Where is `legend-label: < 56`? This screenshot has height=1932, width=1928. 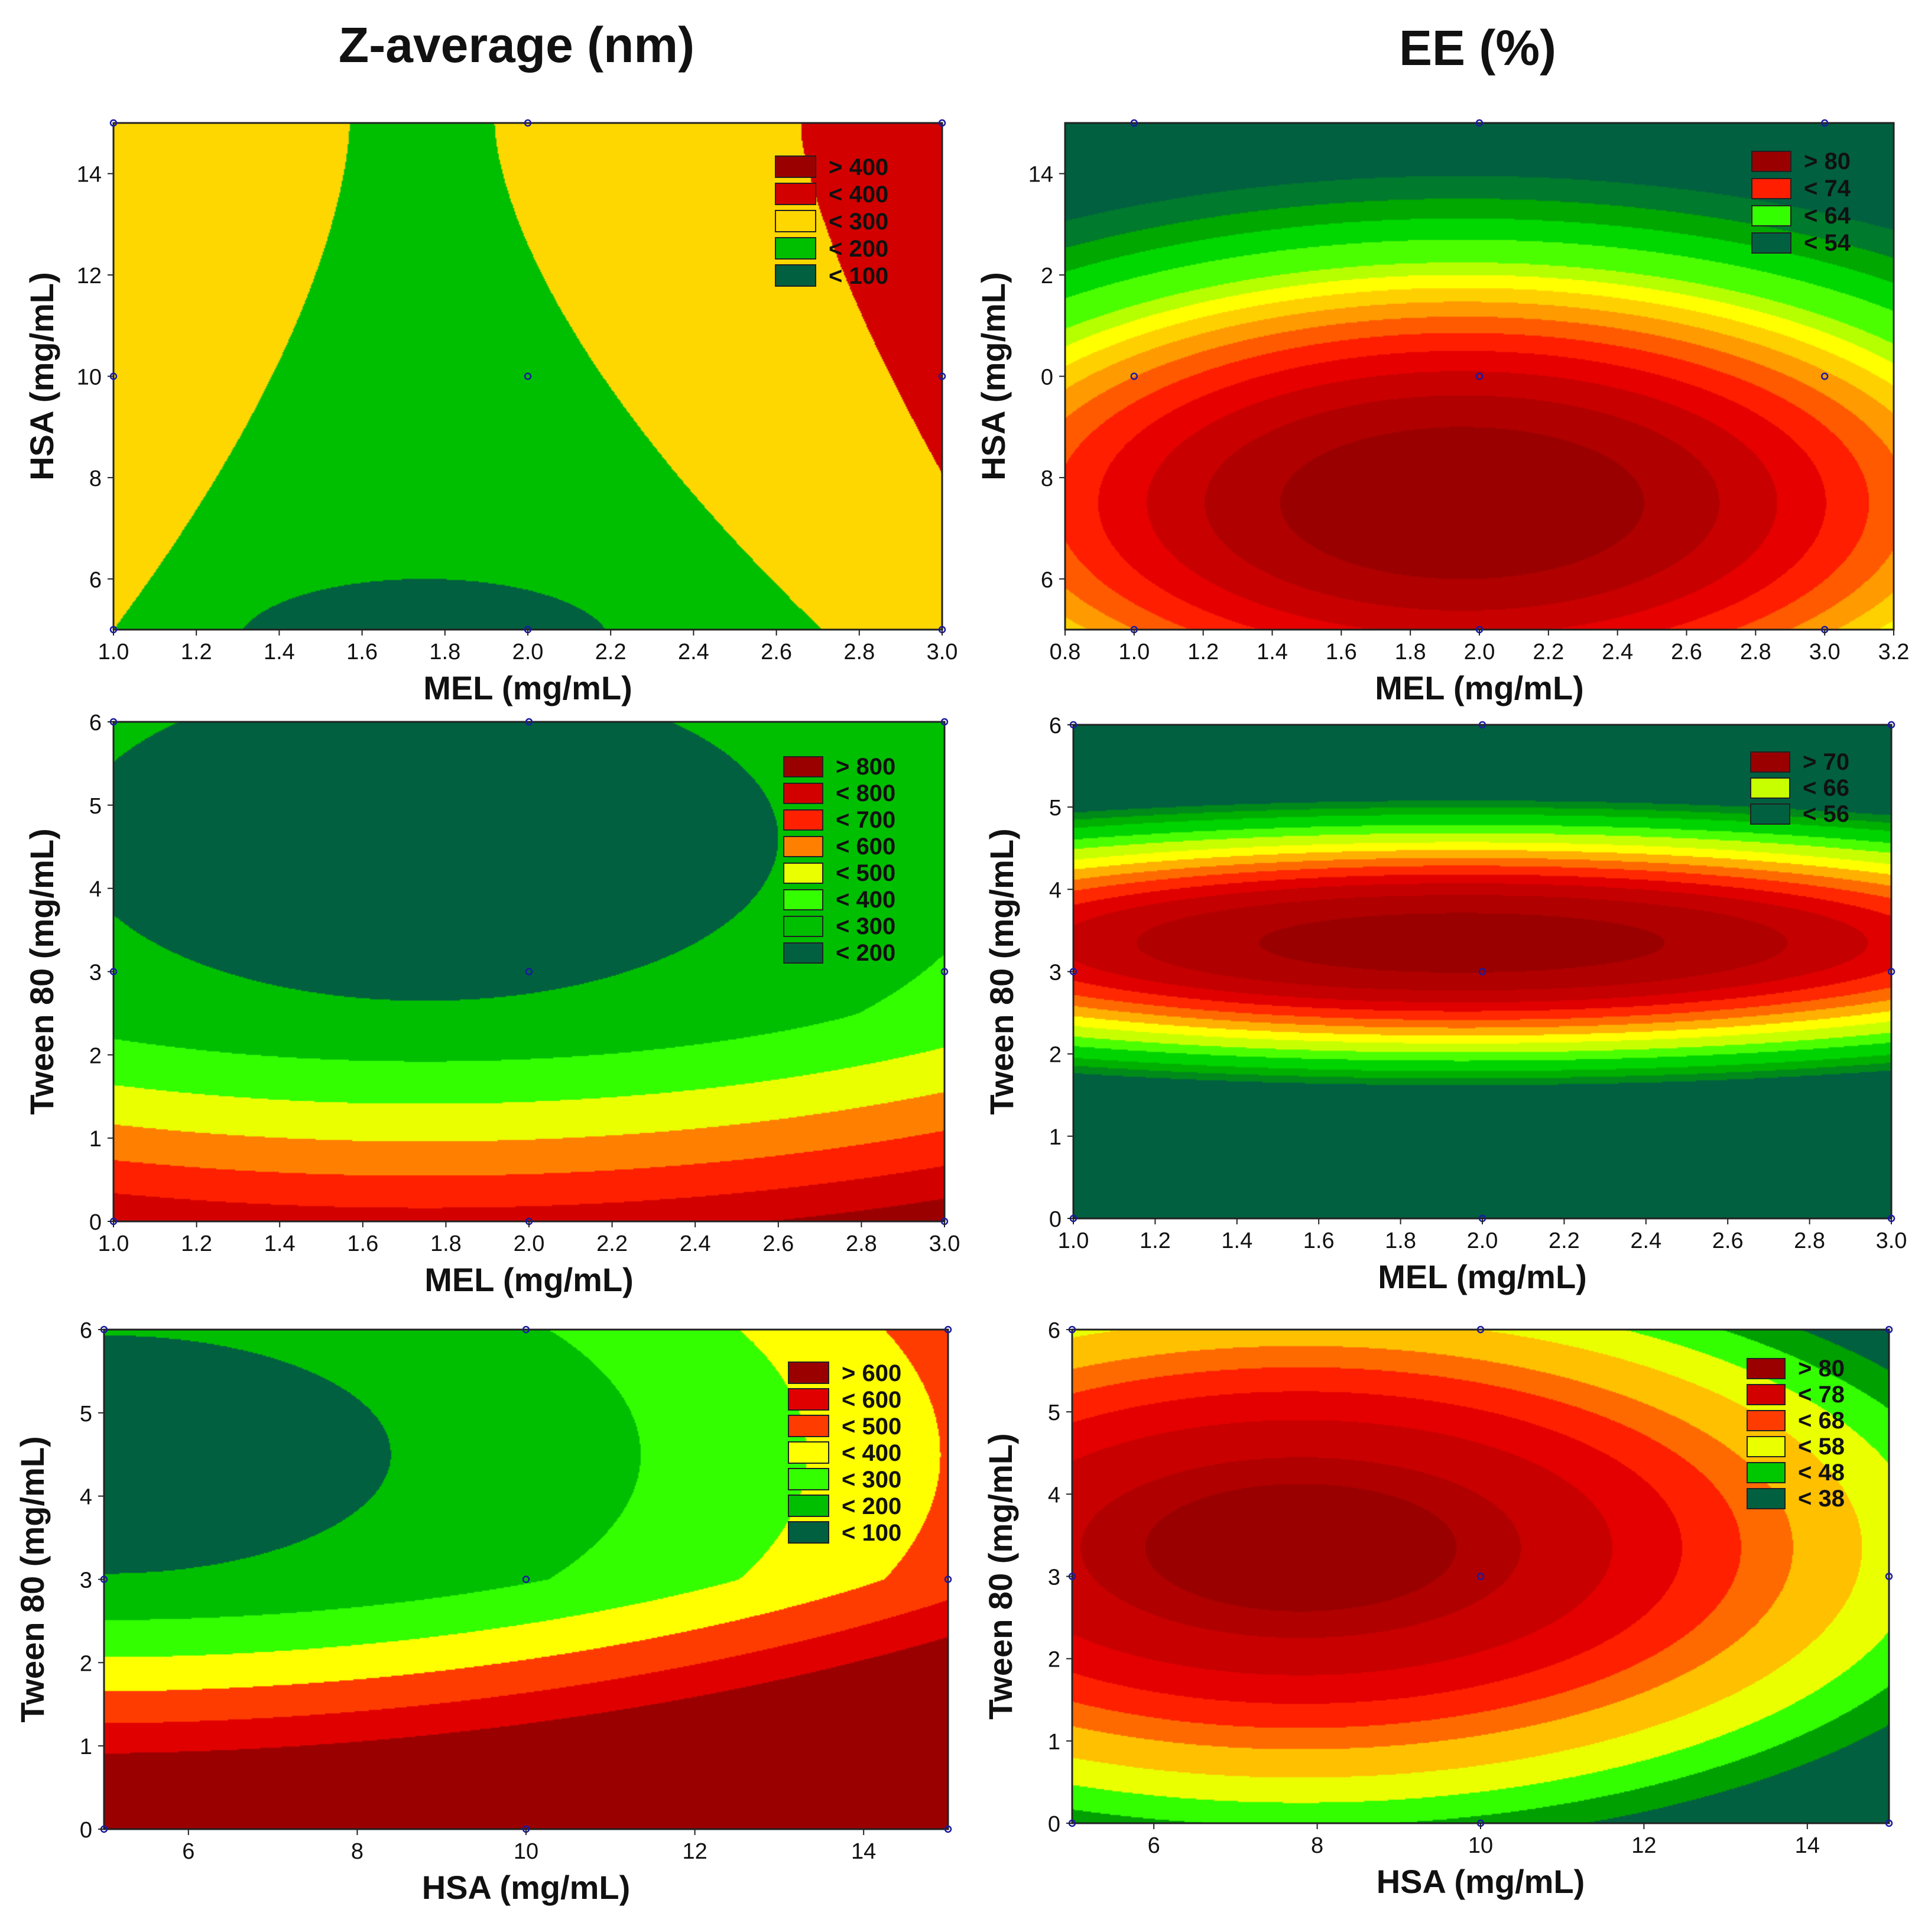 legend-label: < 56 is located at coordinates (1826, 814).